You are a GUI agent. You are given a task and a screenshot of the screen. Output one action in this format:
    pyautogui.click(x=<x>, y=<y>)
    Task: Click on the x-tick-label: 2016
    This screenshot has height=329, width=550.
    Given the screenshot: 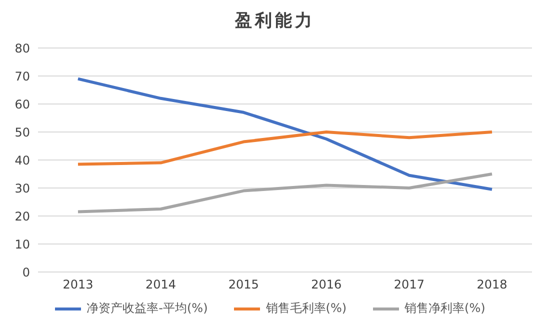 What is the action you would take?
    pyautogui.click(x=326, y=285)
    